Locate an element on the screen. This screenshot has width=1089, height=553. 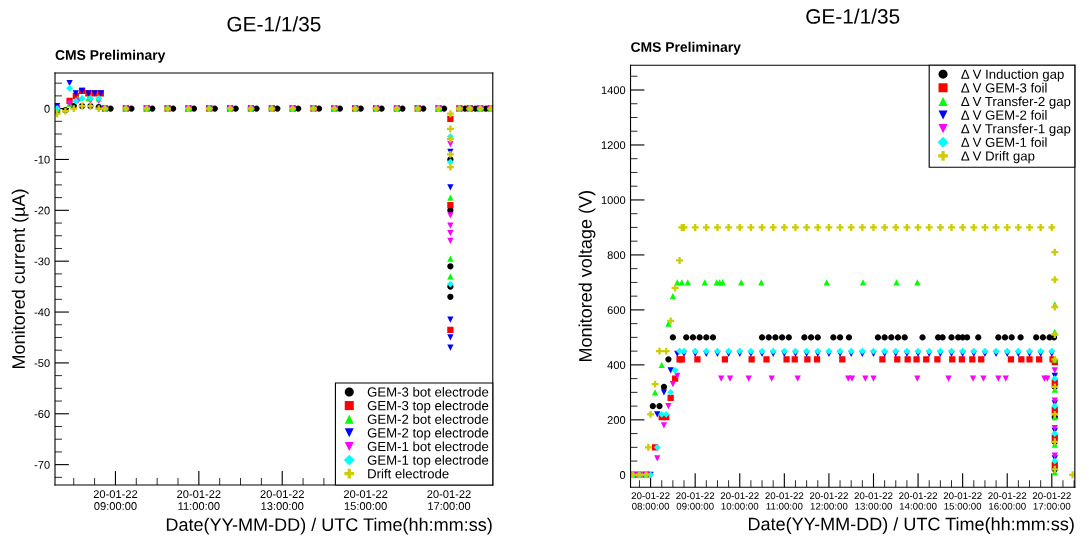
y-tick-label: -60 is located at coordinates (42, 414).